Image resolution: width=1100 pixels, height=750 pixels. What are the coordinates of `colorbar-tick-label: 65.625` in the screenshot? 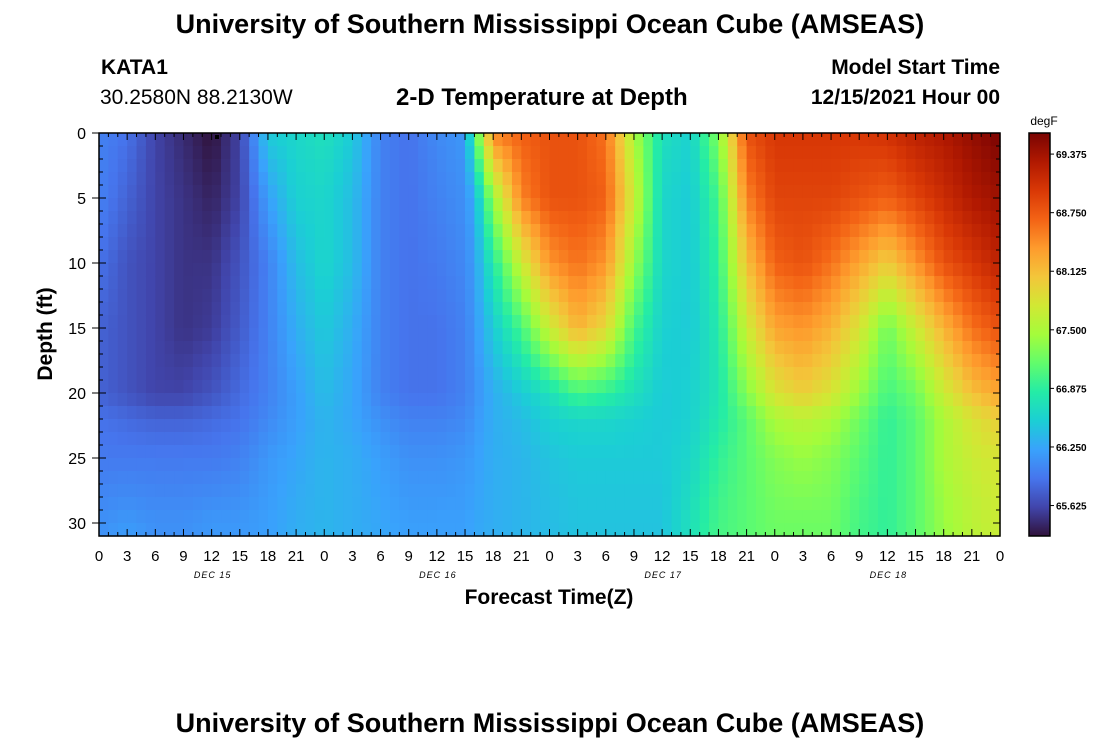 It's located at (1071, 507).